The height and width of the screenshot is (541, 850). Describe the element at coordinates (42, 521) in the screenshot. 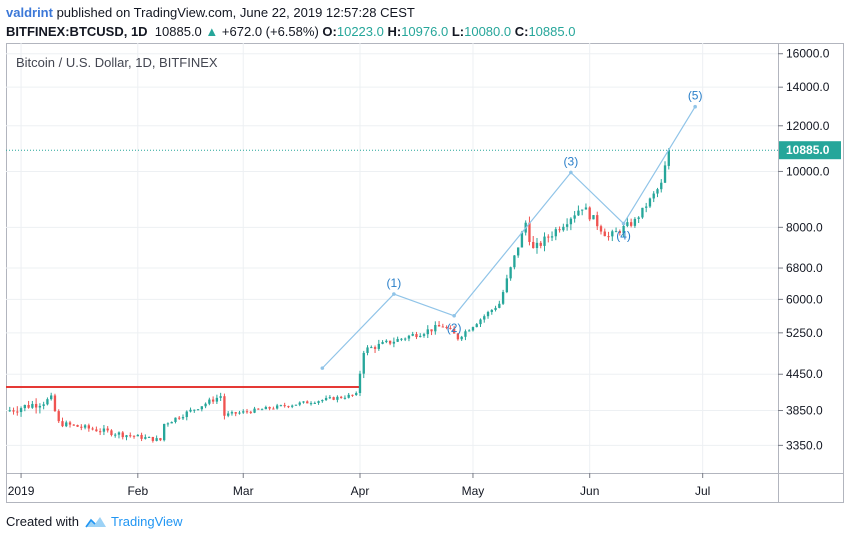

I see `created-with-text: Created with` at that location.